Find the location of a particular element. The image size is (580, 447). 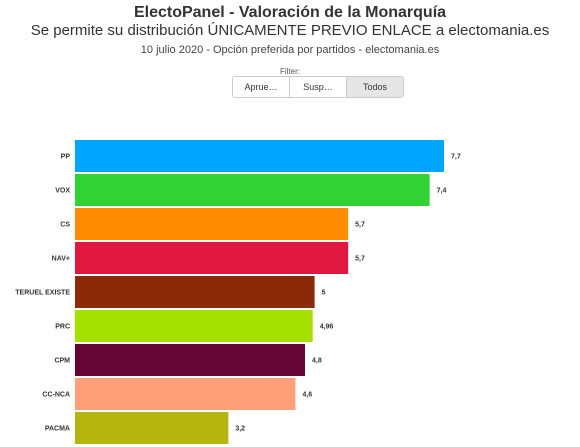

filter-button-group: Aprue… Susp… Todos is located at coordinates (318, 87).